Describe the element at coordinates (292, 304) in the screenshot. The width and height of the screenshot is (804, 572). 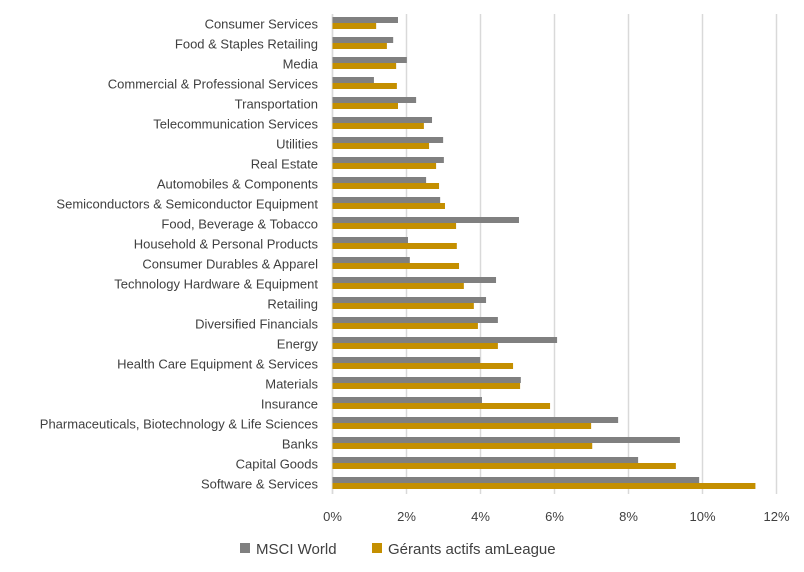
I see `category-label: Retailing` at that location.